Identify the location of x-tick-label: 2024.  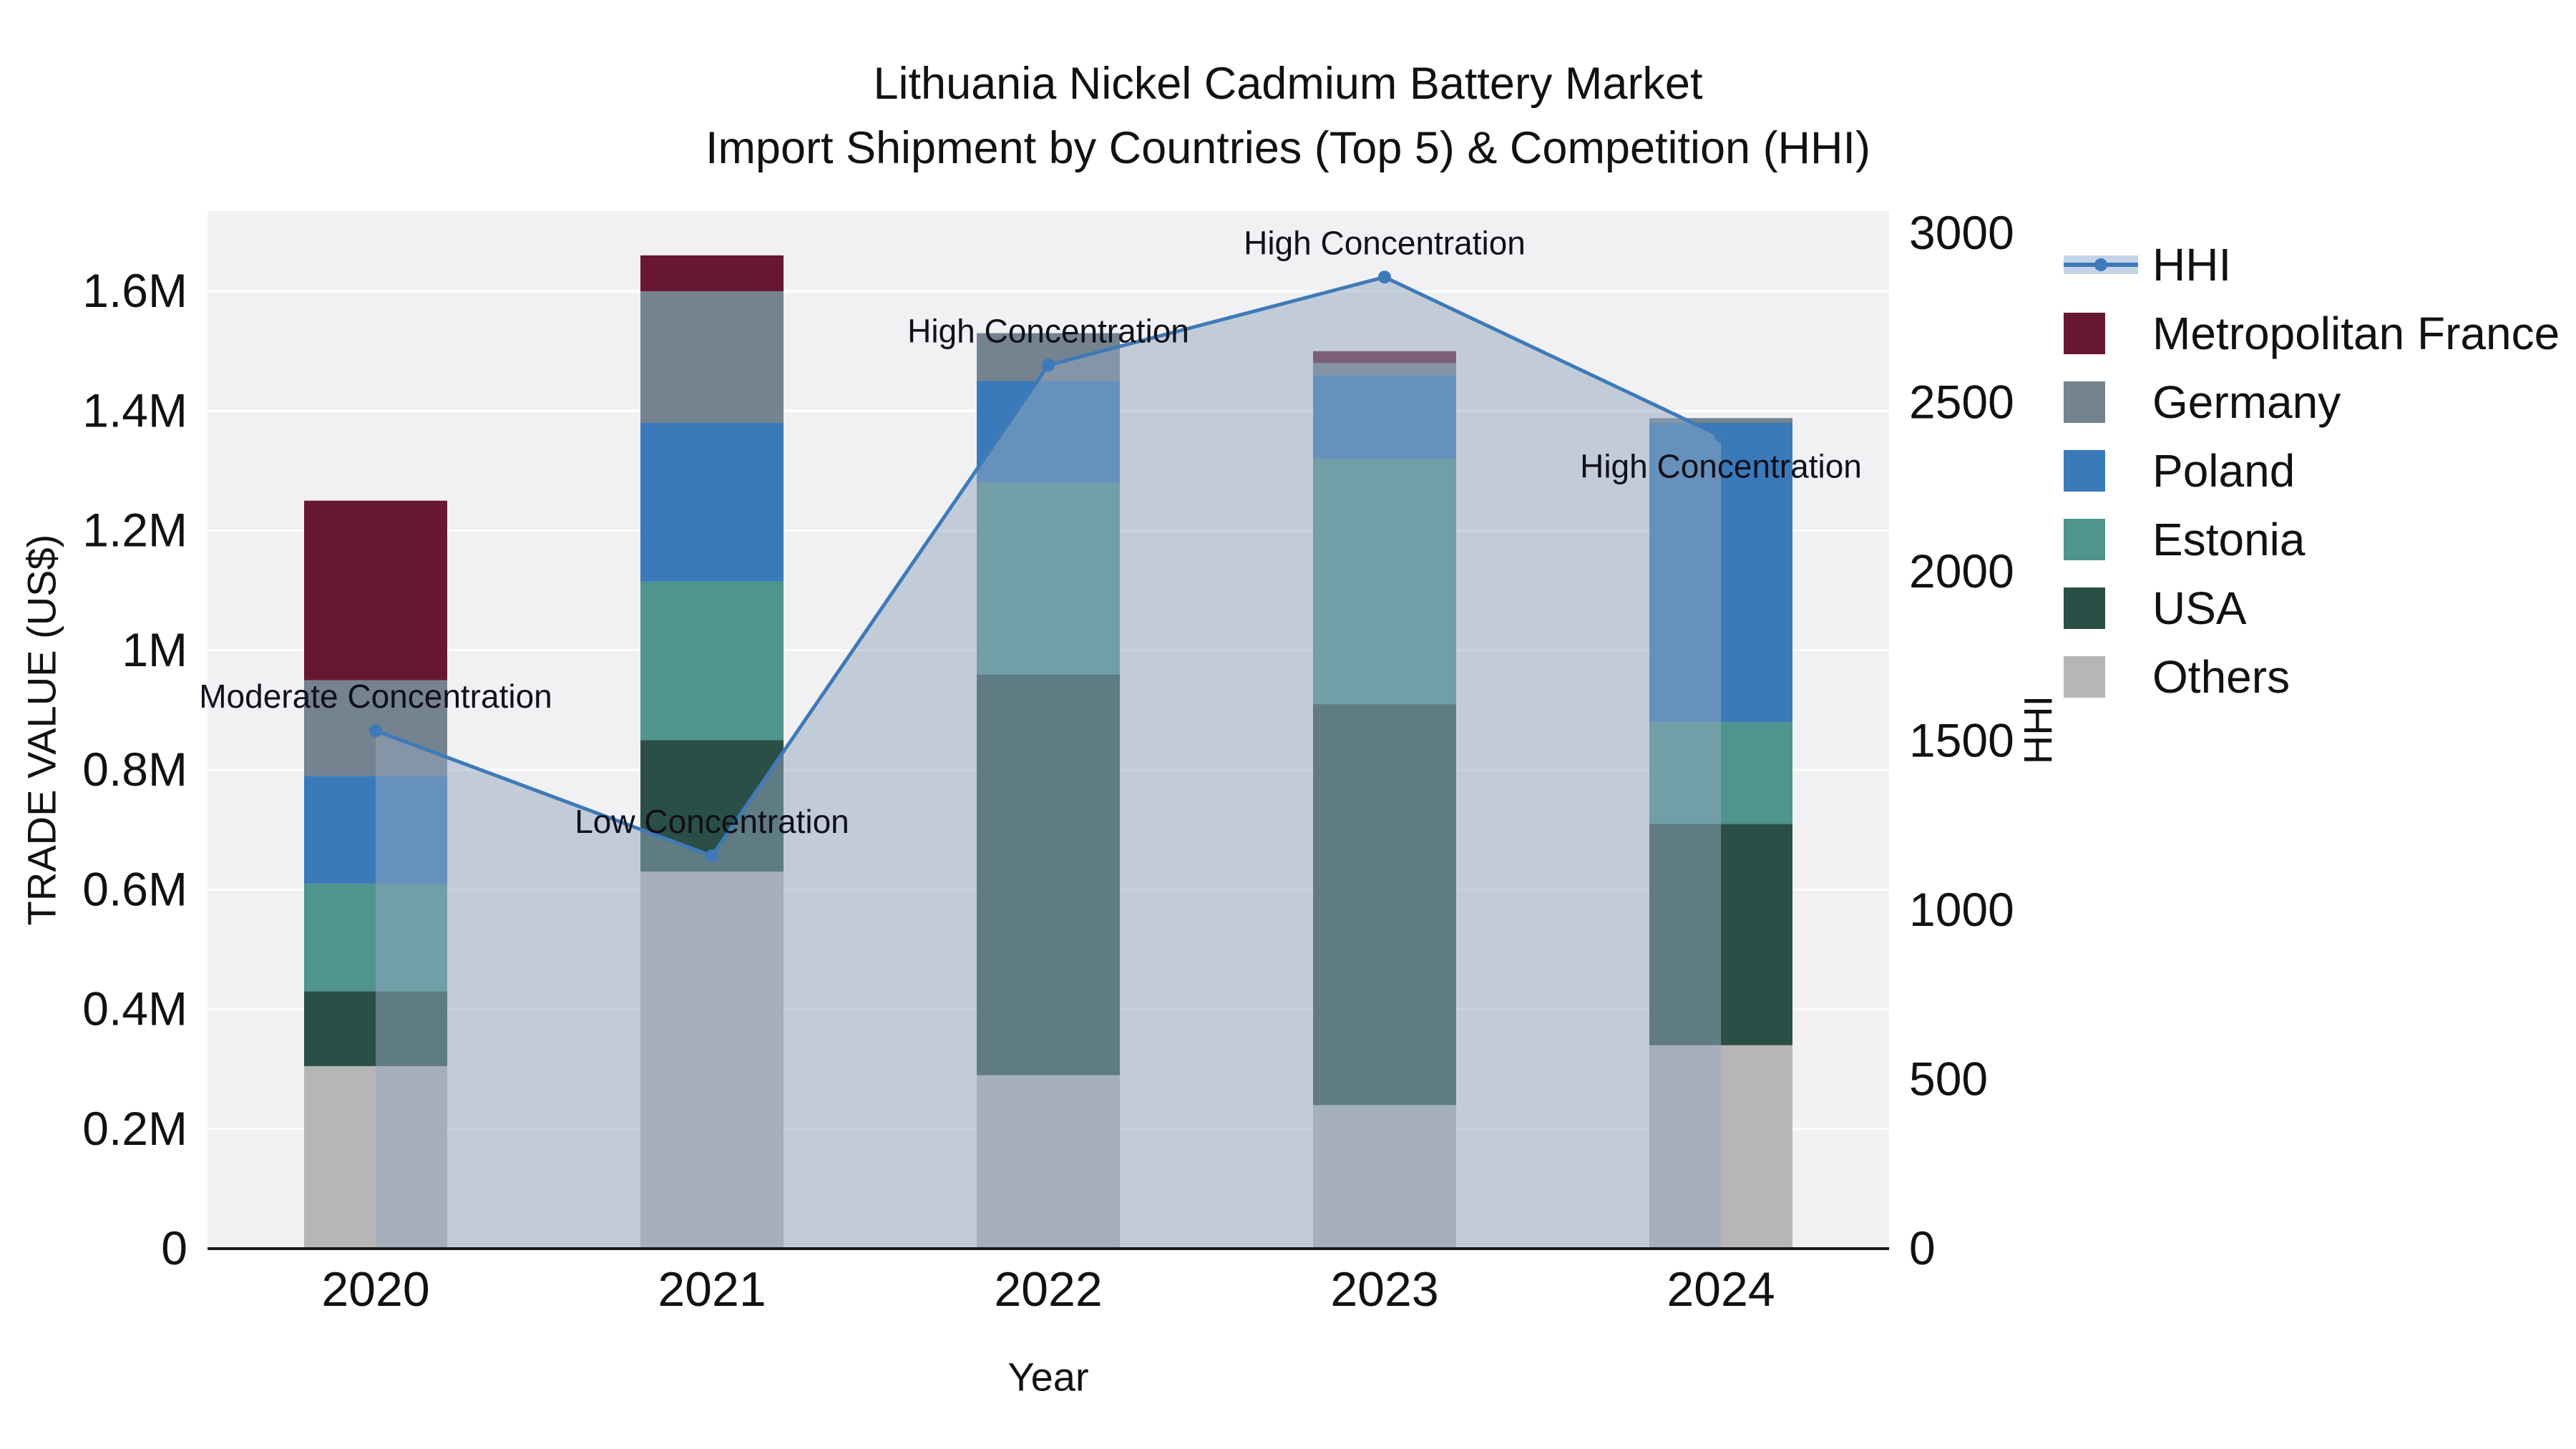
(1721, 1289).